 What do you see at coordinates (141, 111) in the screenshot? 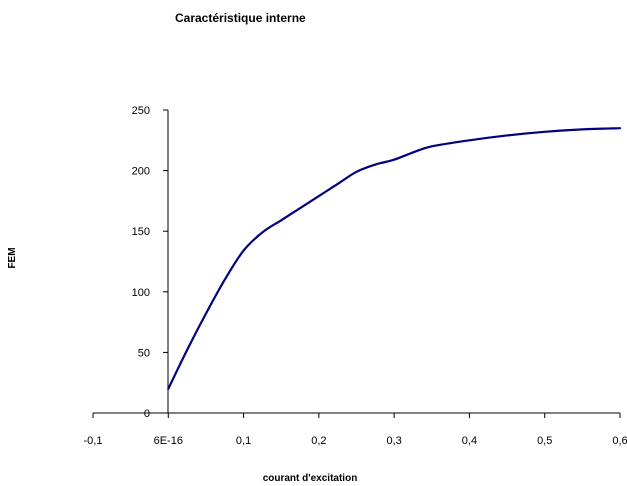
I see `y-tick-label: 250` at bounding box center [141, 111].